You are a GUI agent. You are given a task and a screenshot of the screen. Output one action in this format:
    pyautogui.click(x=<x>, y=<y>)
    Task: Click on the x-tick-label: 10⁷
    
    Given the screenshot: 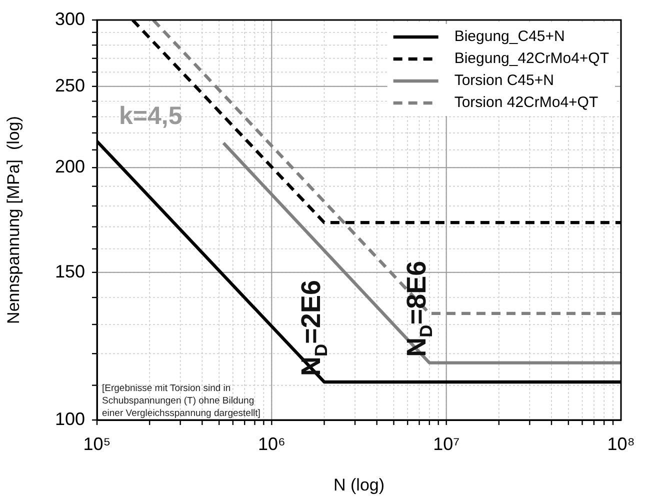 What is the action you would take?
    pyautogui.click(x=446, y=444)
    